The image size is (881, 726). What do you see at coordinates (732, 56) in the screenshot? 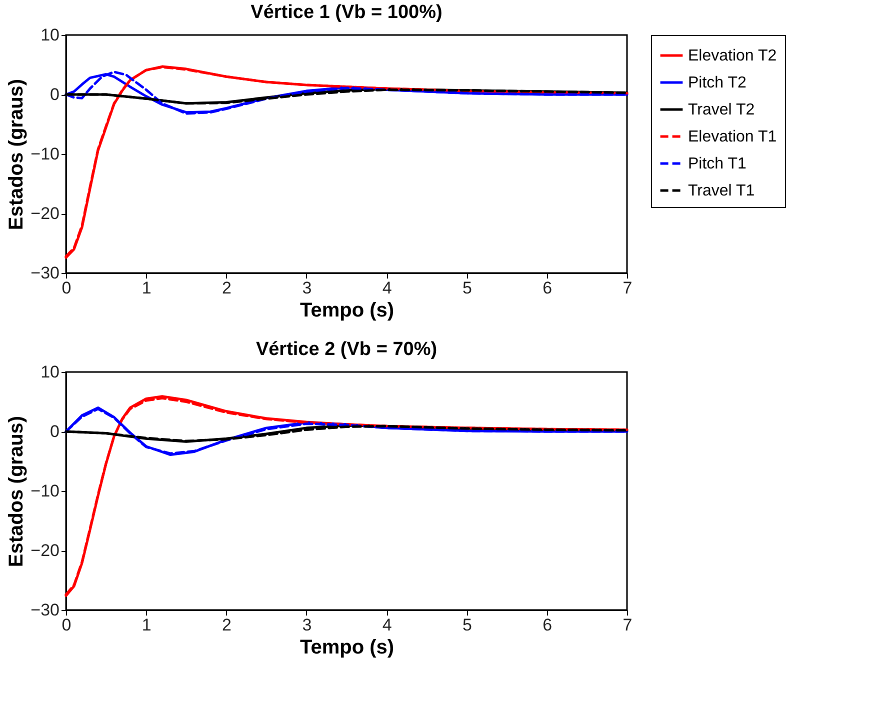
I see `legend-label: Elevation T2` at bounding box center [732, 56].